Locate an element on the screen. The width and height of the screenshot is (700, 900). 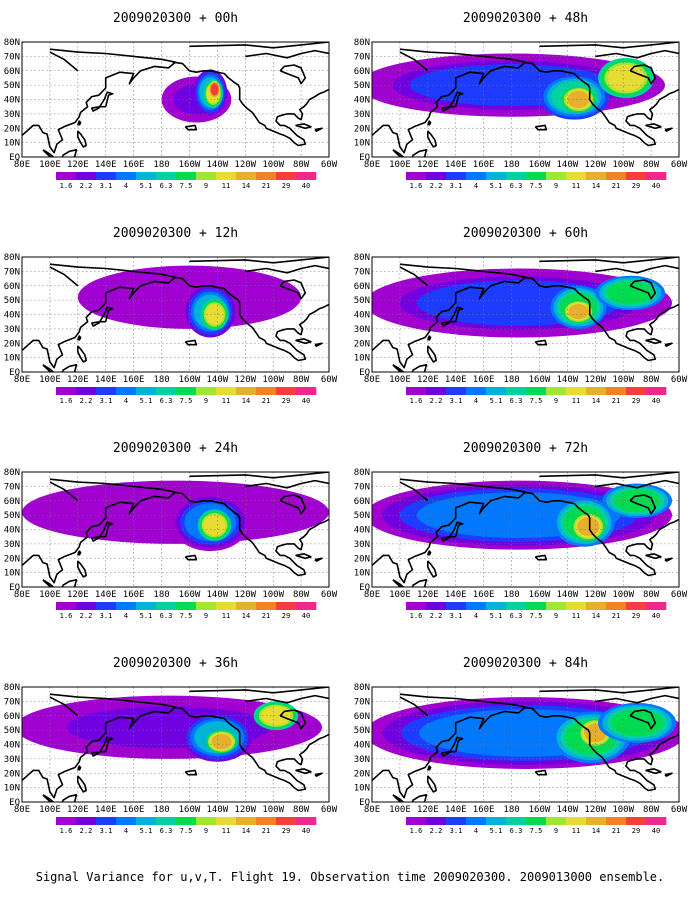
x-tick-label: 120E is located at coordinates (428, 380).